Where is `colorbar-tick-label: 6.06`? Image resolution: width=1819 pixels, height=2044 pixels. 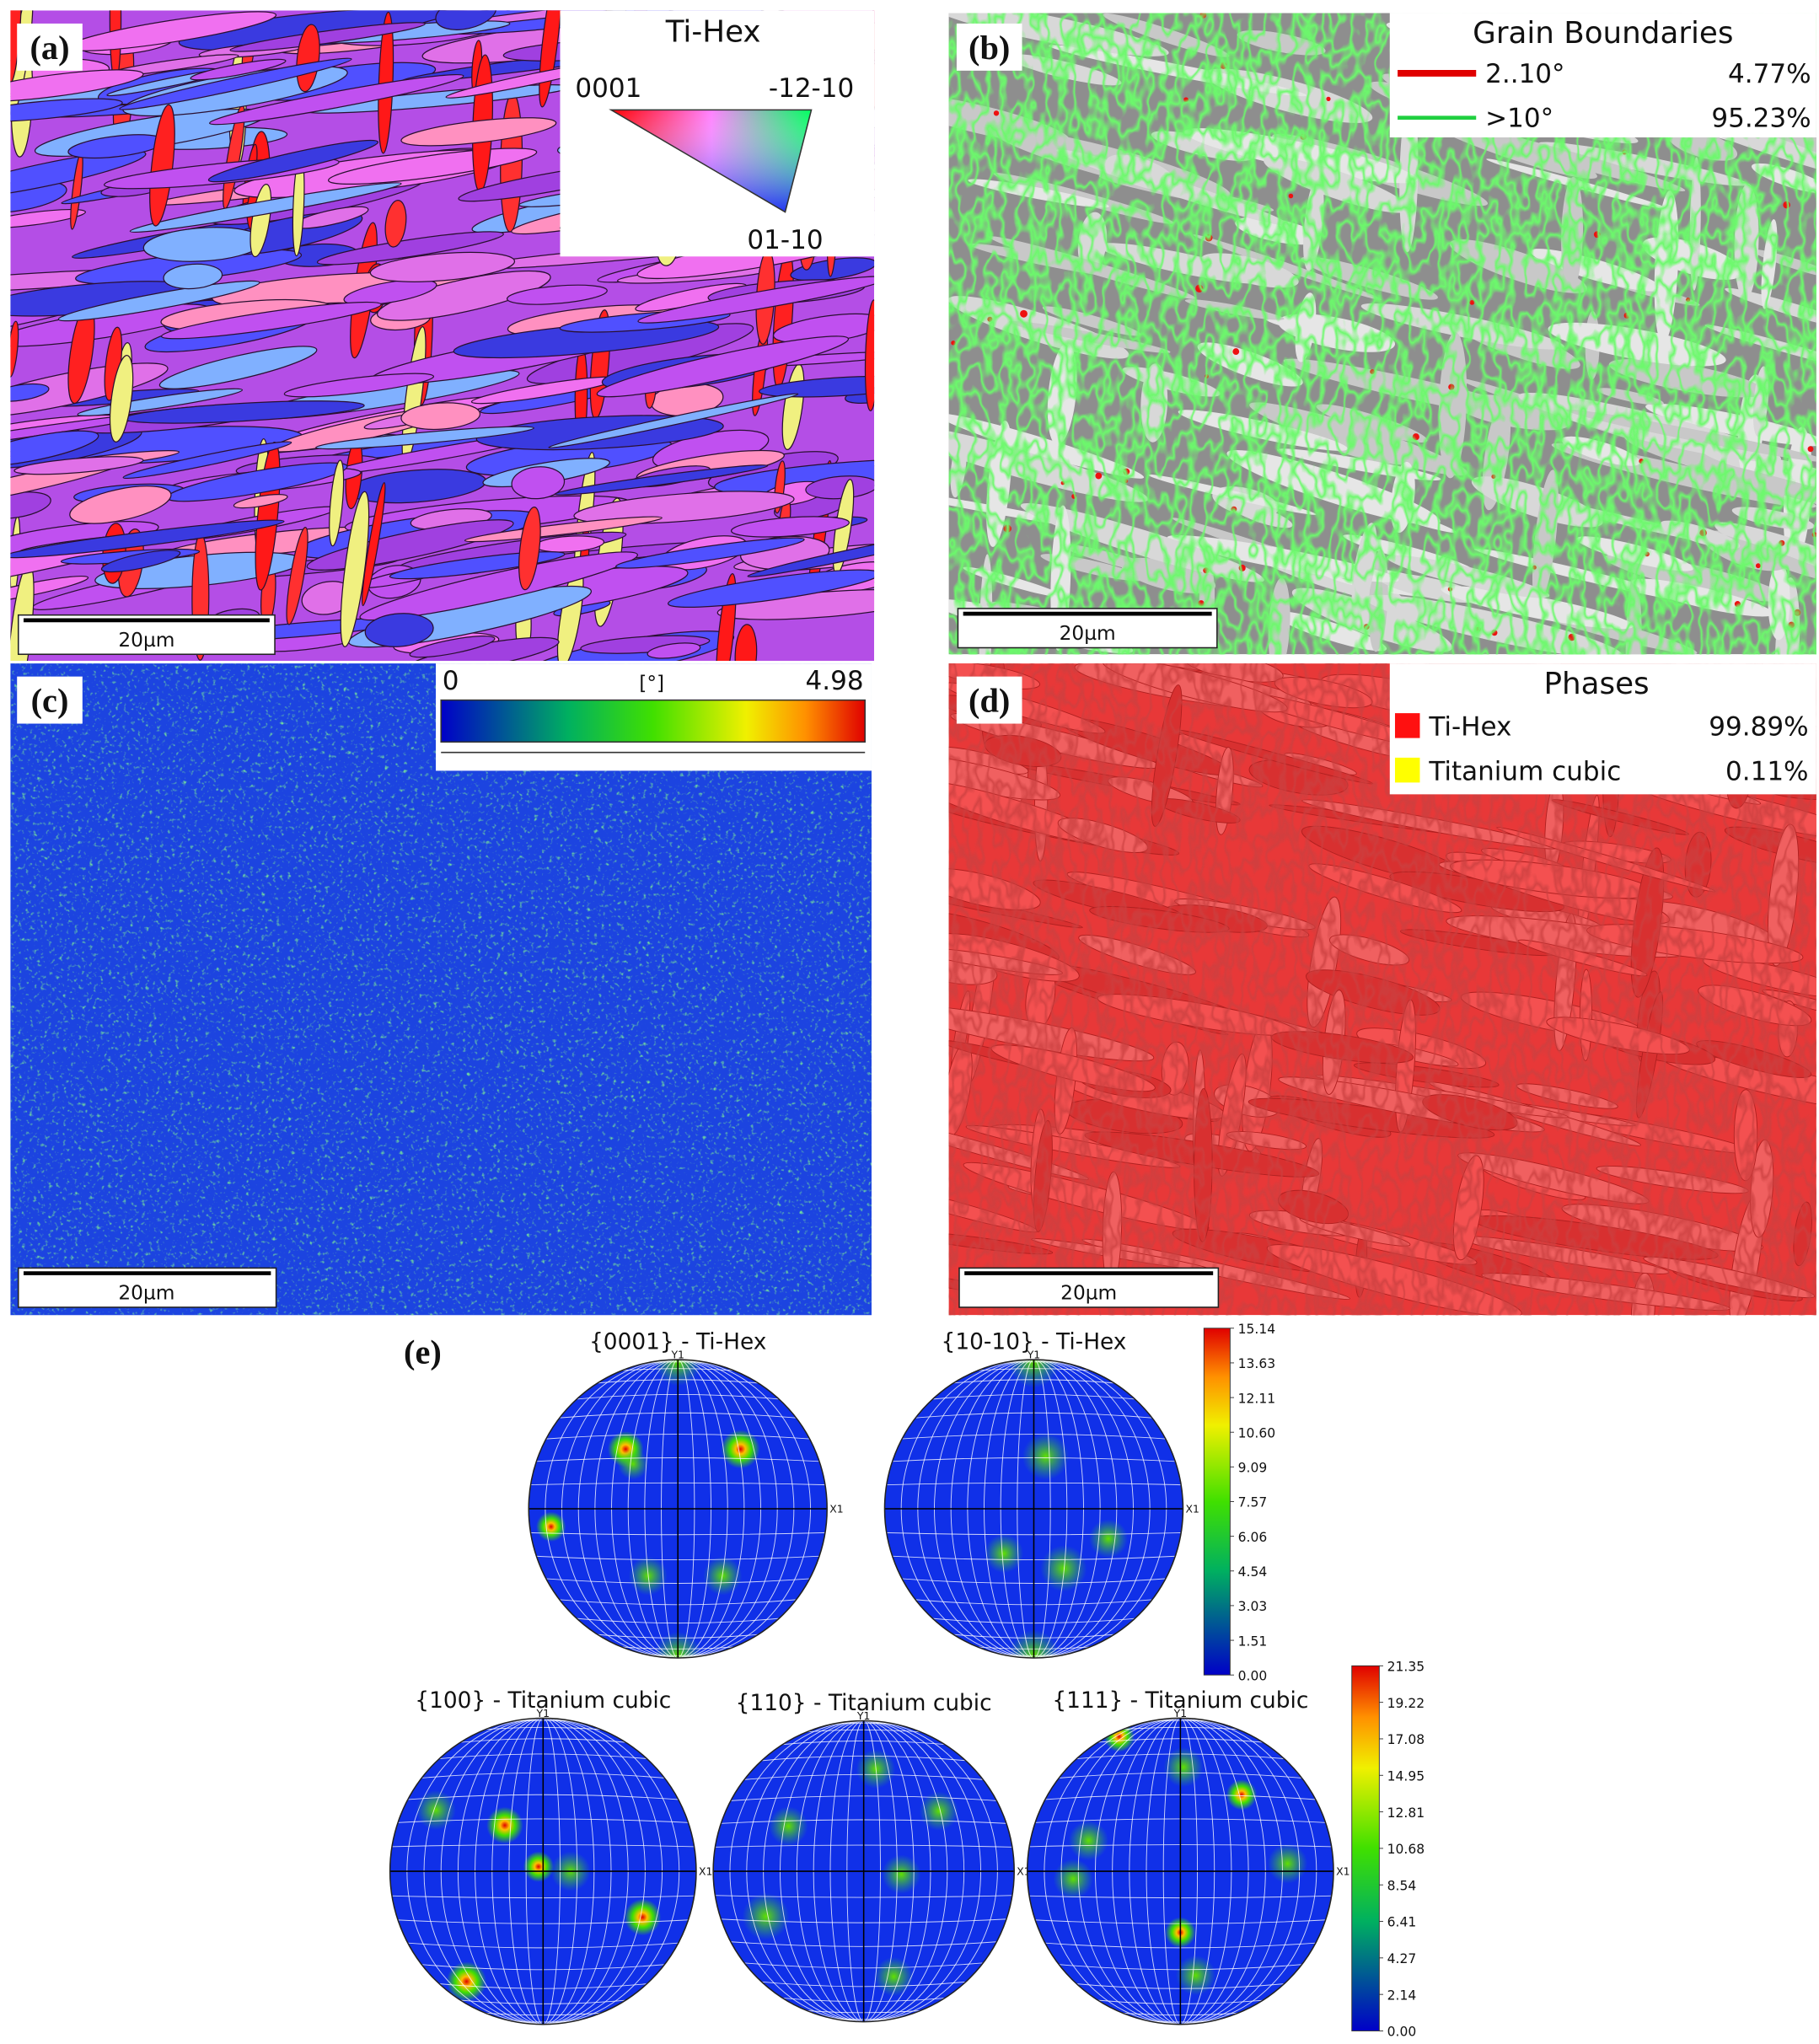 colorbar-tick-label: 6.06 is located at coordinates (1253, 1537).